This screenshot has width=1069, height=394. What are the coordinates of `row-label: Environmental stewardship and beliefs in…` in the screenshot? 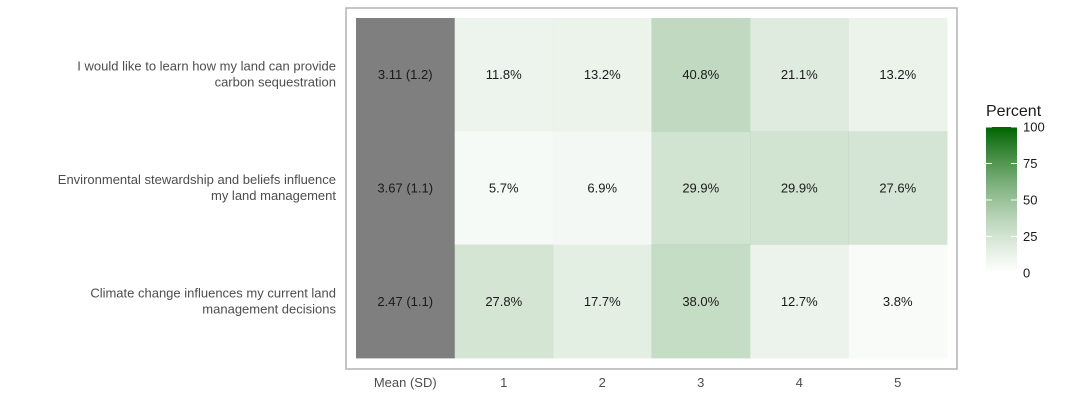 It's located at (197, 187).